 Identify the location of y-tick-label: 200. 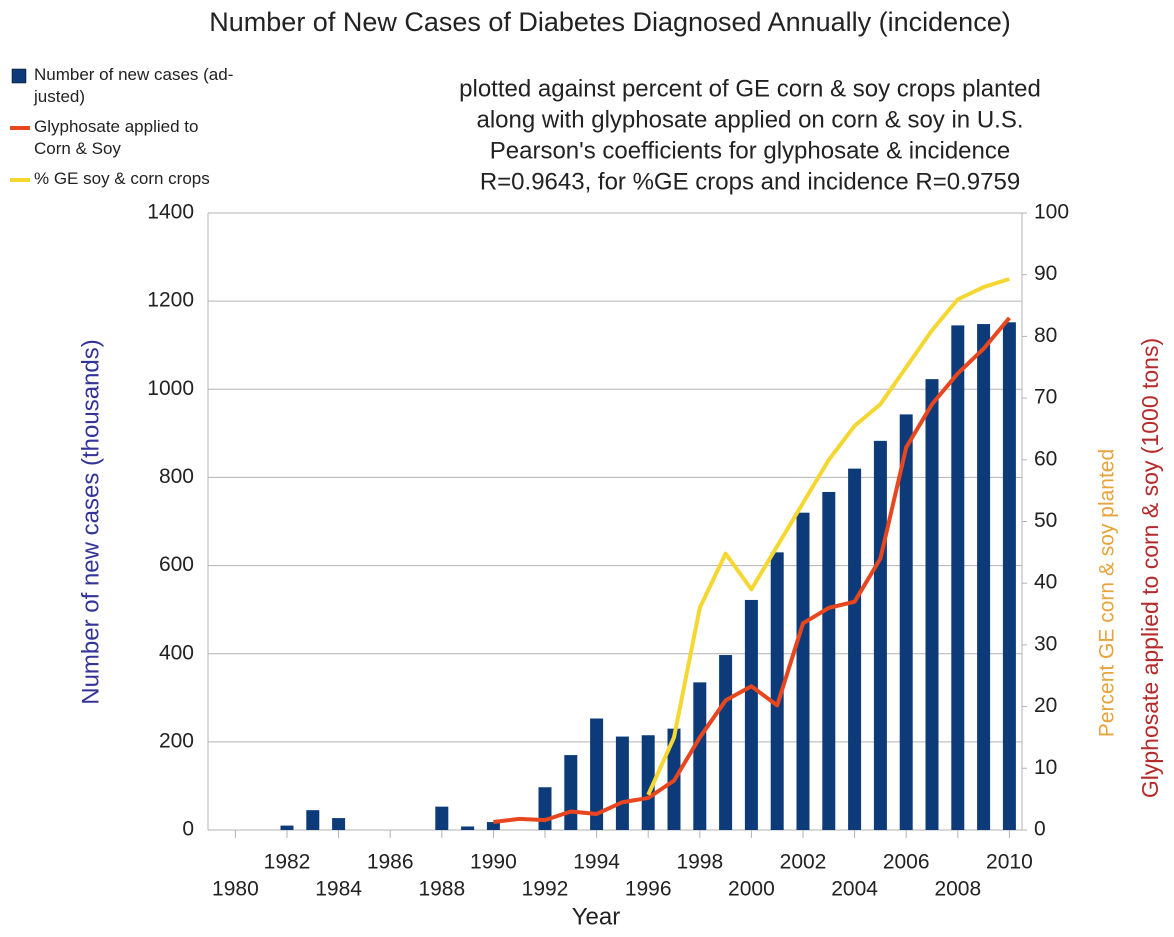
(176, 740).